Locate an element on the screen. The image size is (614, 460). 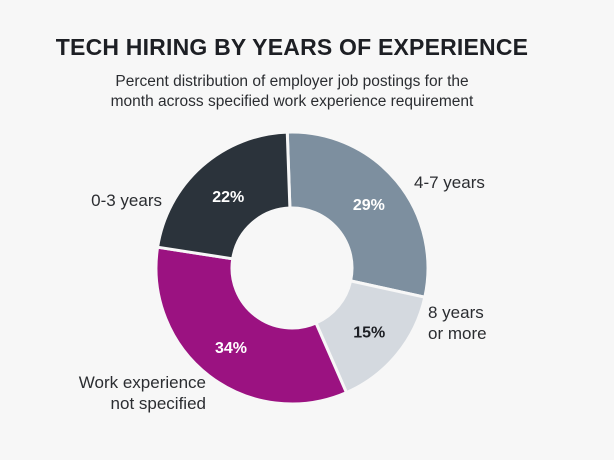
category-label-line: 0-3 years is located at coordinates (126, 200).